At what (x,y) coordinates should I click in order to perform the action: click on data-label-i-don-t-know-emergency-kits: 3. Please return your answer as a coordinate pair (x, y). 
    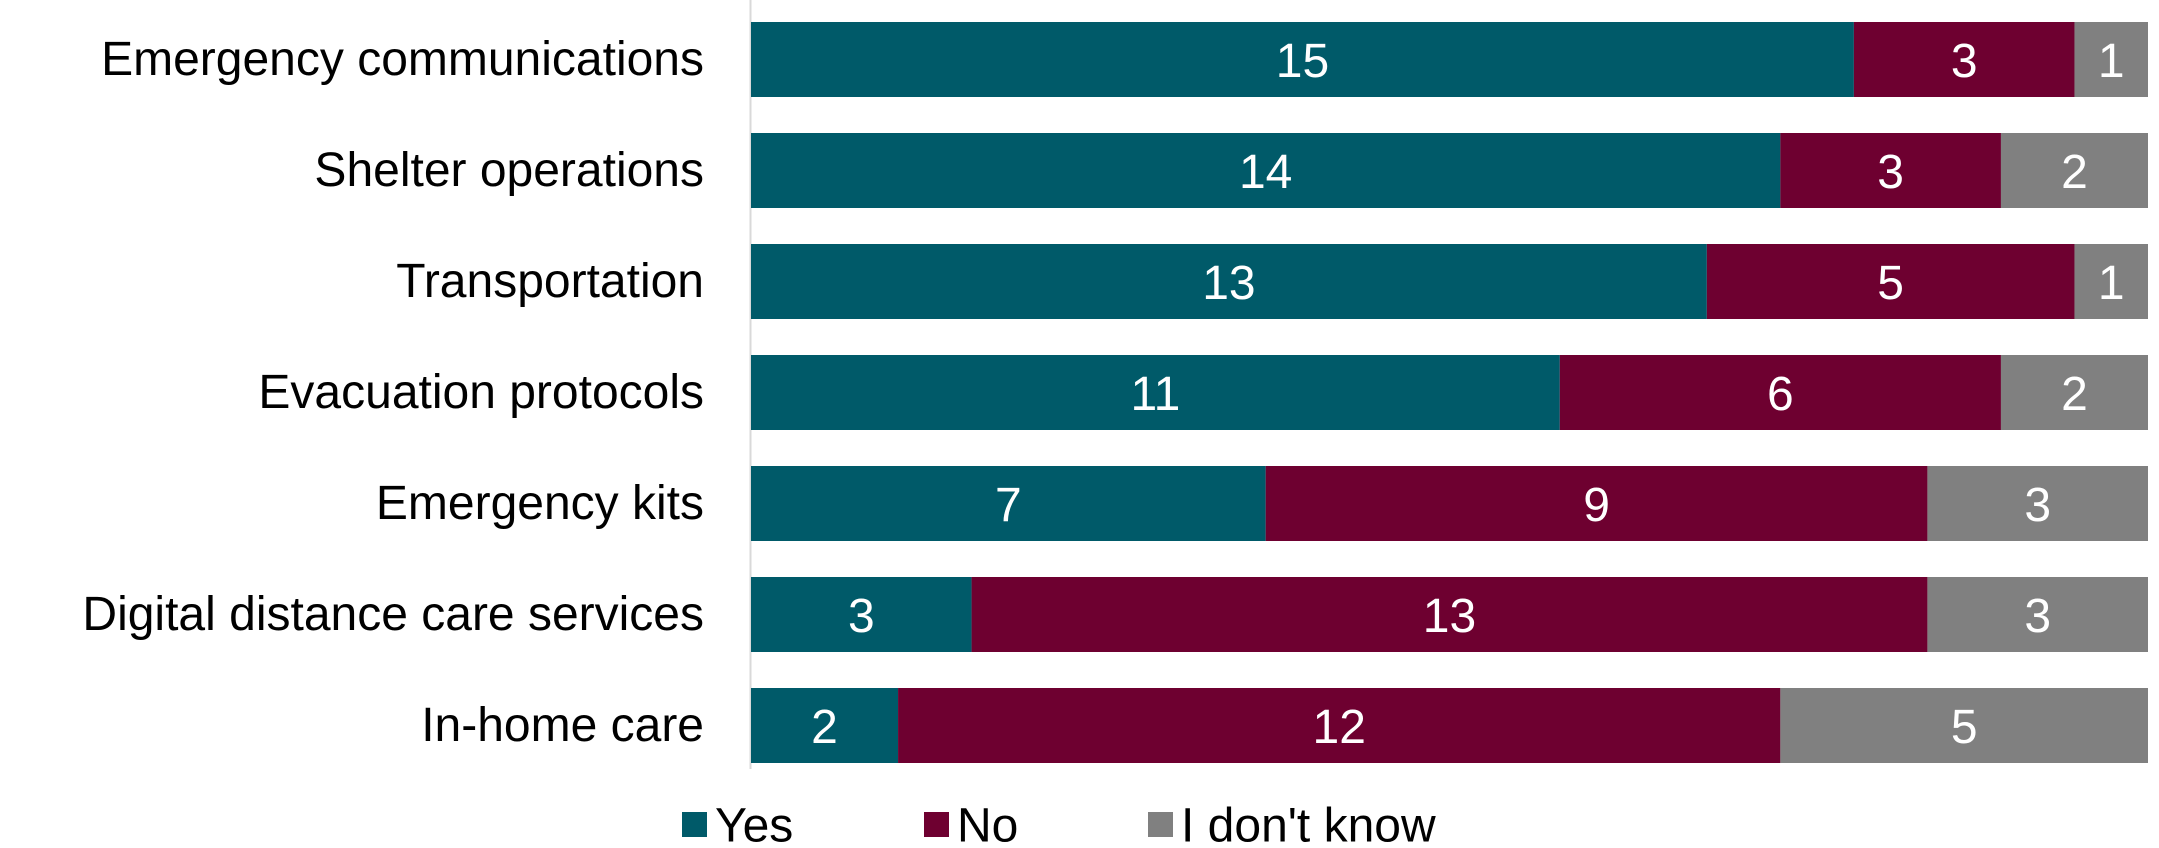
    Looking at the image, I should click on (2037, 505).